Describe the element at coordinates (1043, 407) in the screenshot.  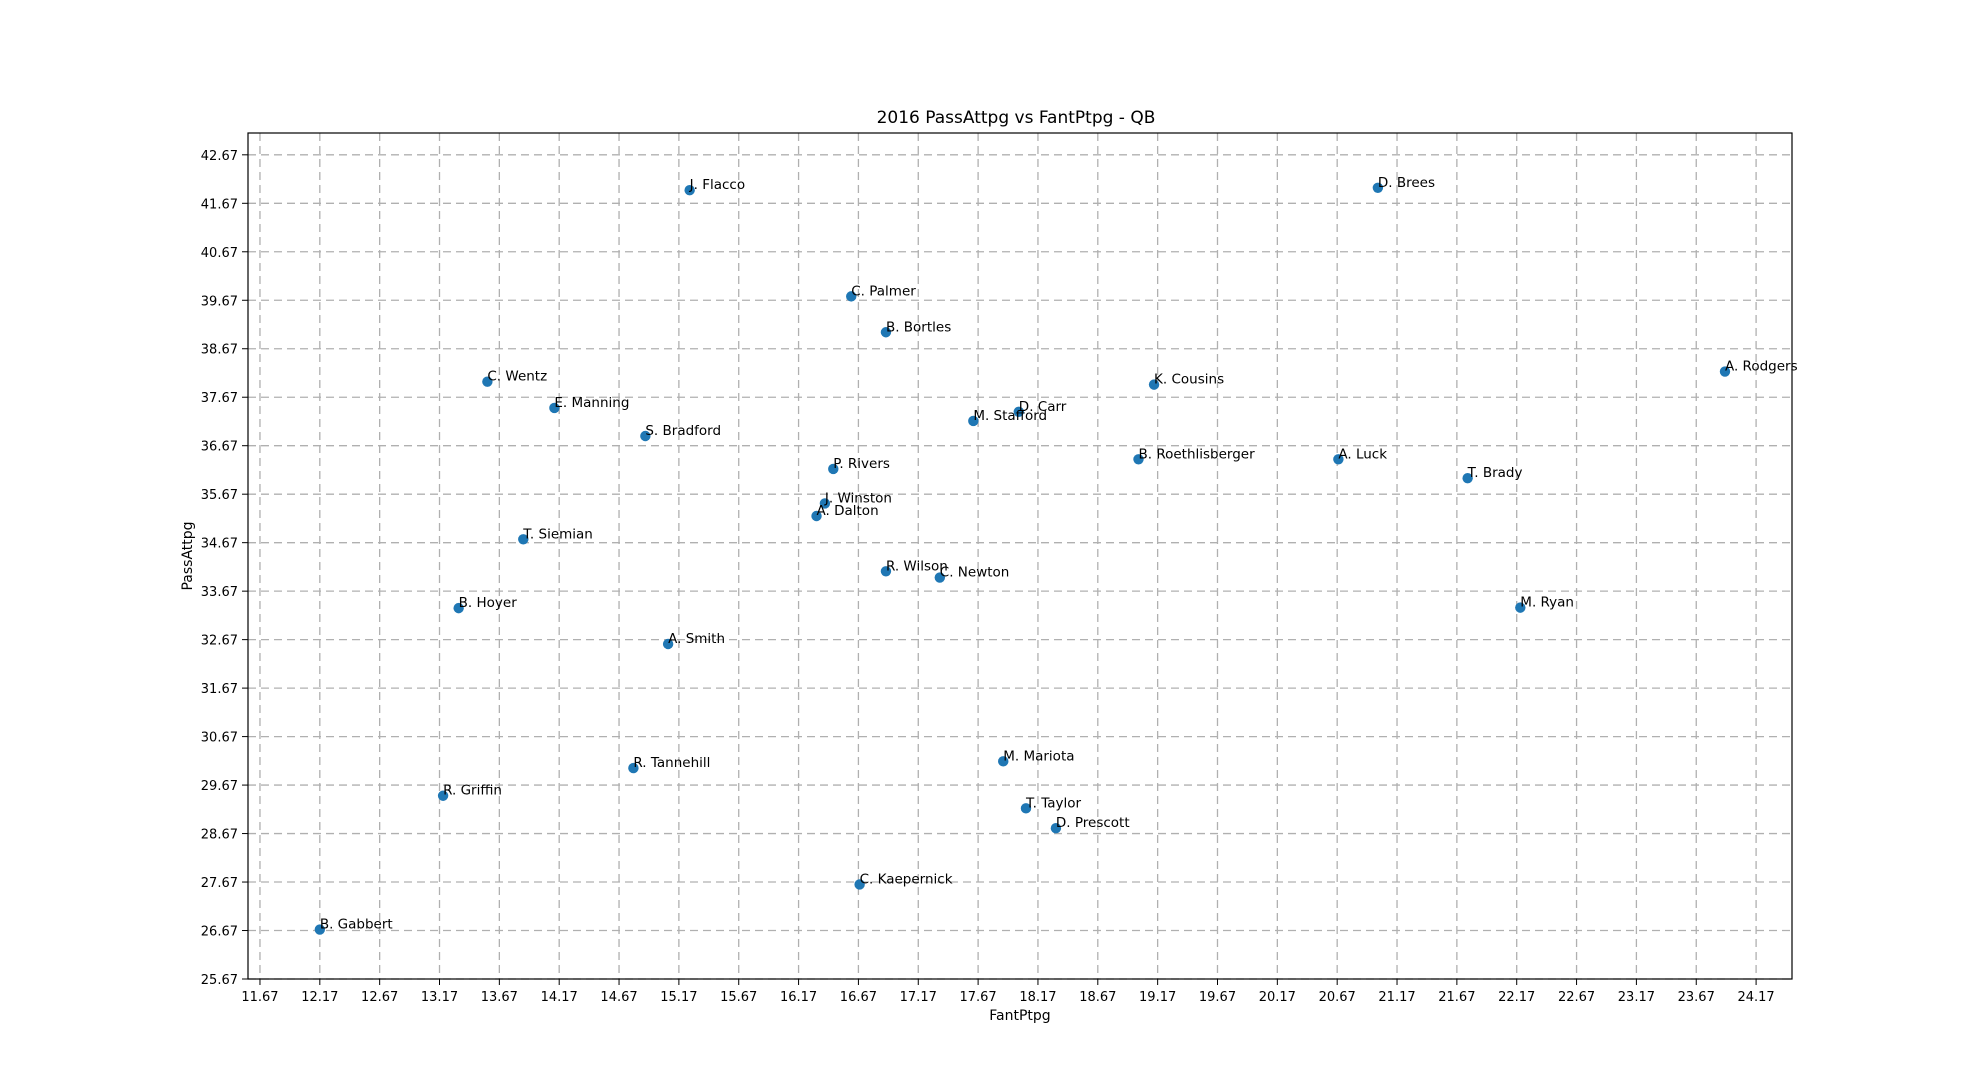
I see `point-label: D. Carr` at that location.